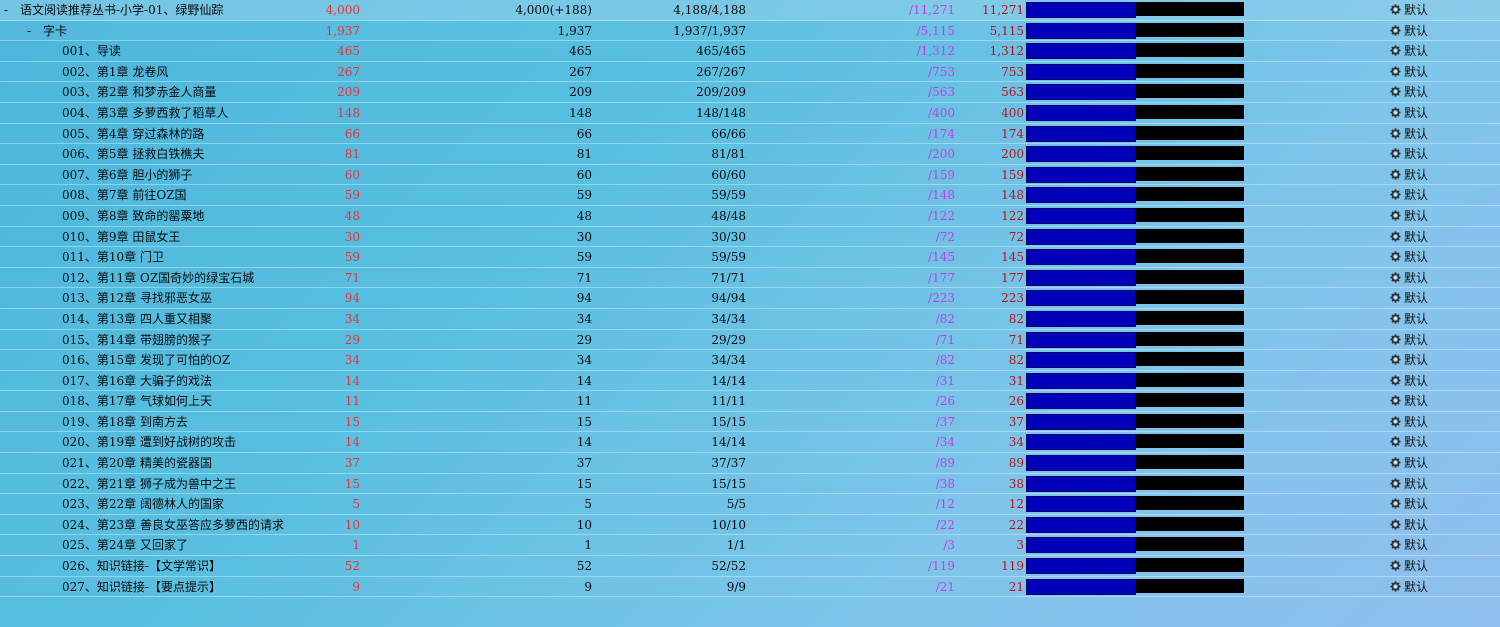 This screenshot has height=627, width=1500. What do you see at coordinates (127, 174) in the screenshot?
I see `item-name: 007、第6章 胆小的狮子` at bounding box center [127, 174].